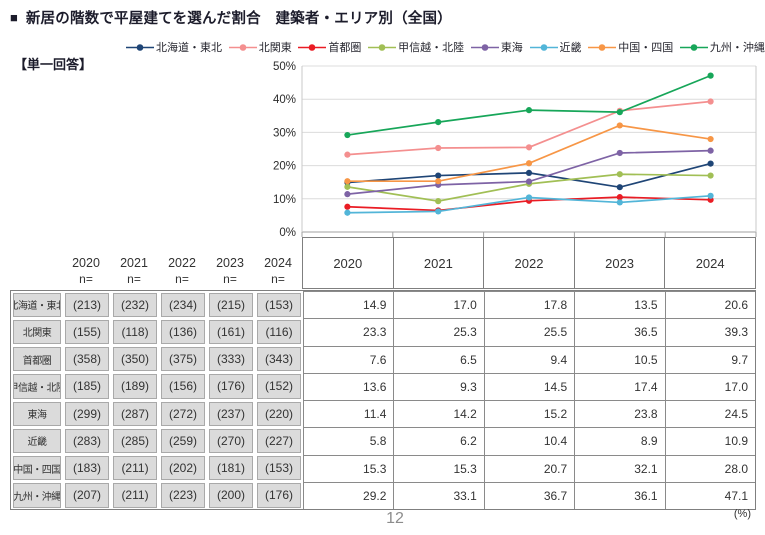 The width and height of the screenshot is (765, 535). What do you see at coordinates (87, 304) in the screenshot?
I see `n-cell: (213)` at bounding box center [87, 304].